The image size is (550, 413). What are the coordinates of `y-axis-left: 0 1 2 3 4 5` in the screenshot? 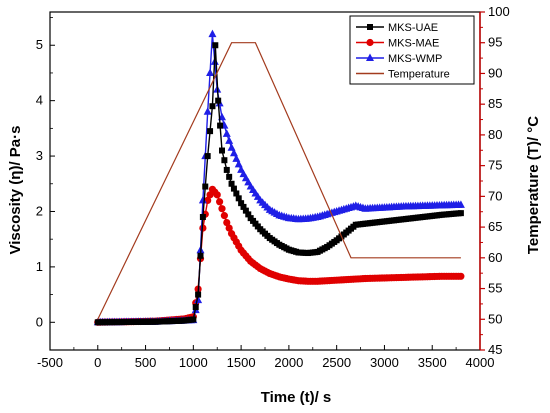 It's located at (45, 173).